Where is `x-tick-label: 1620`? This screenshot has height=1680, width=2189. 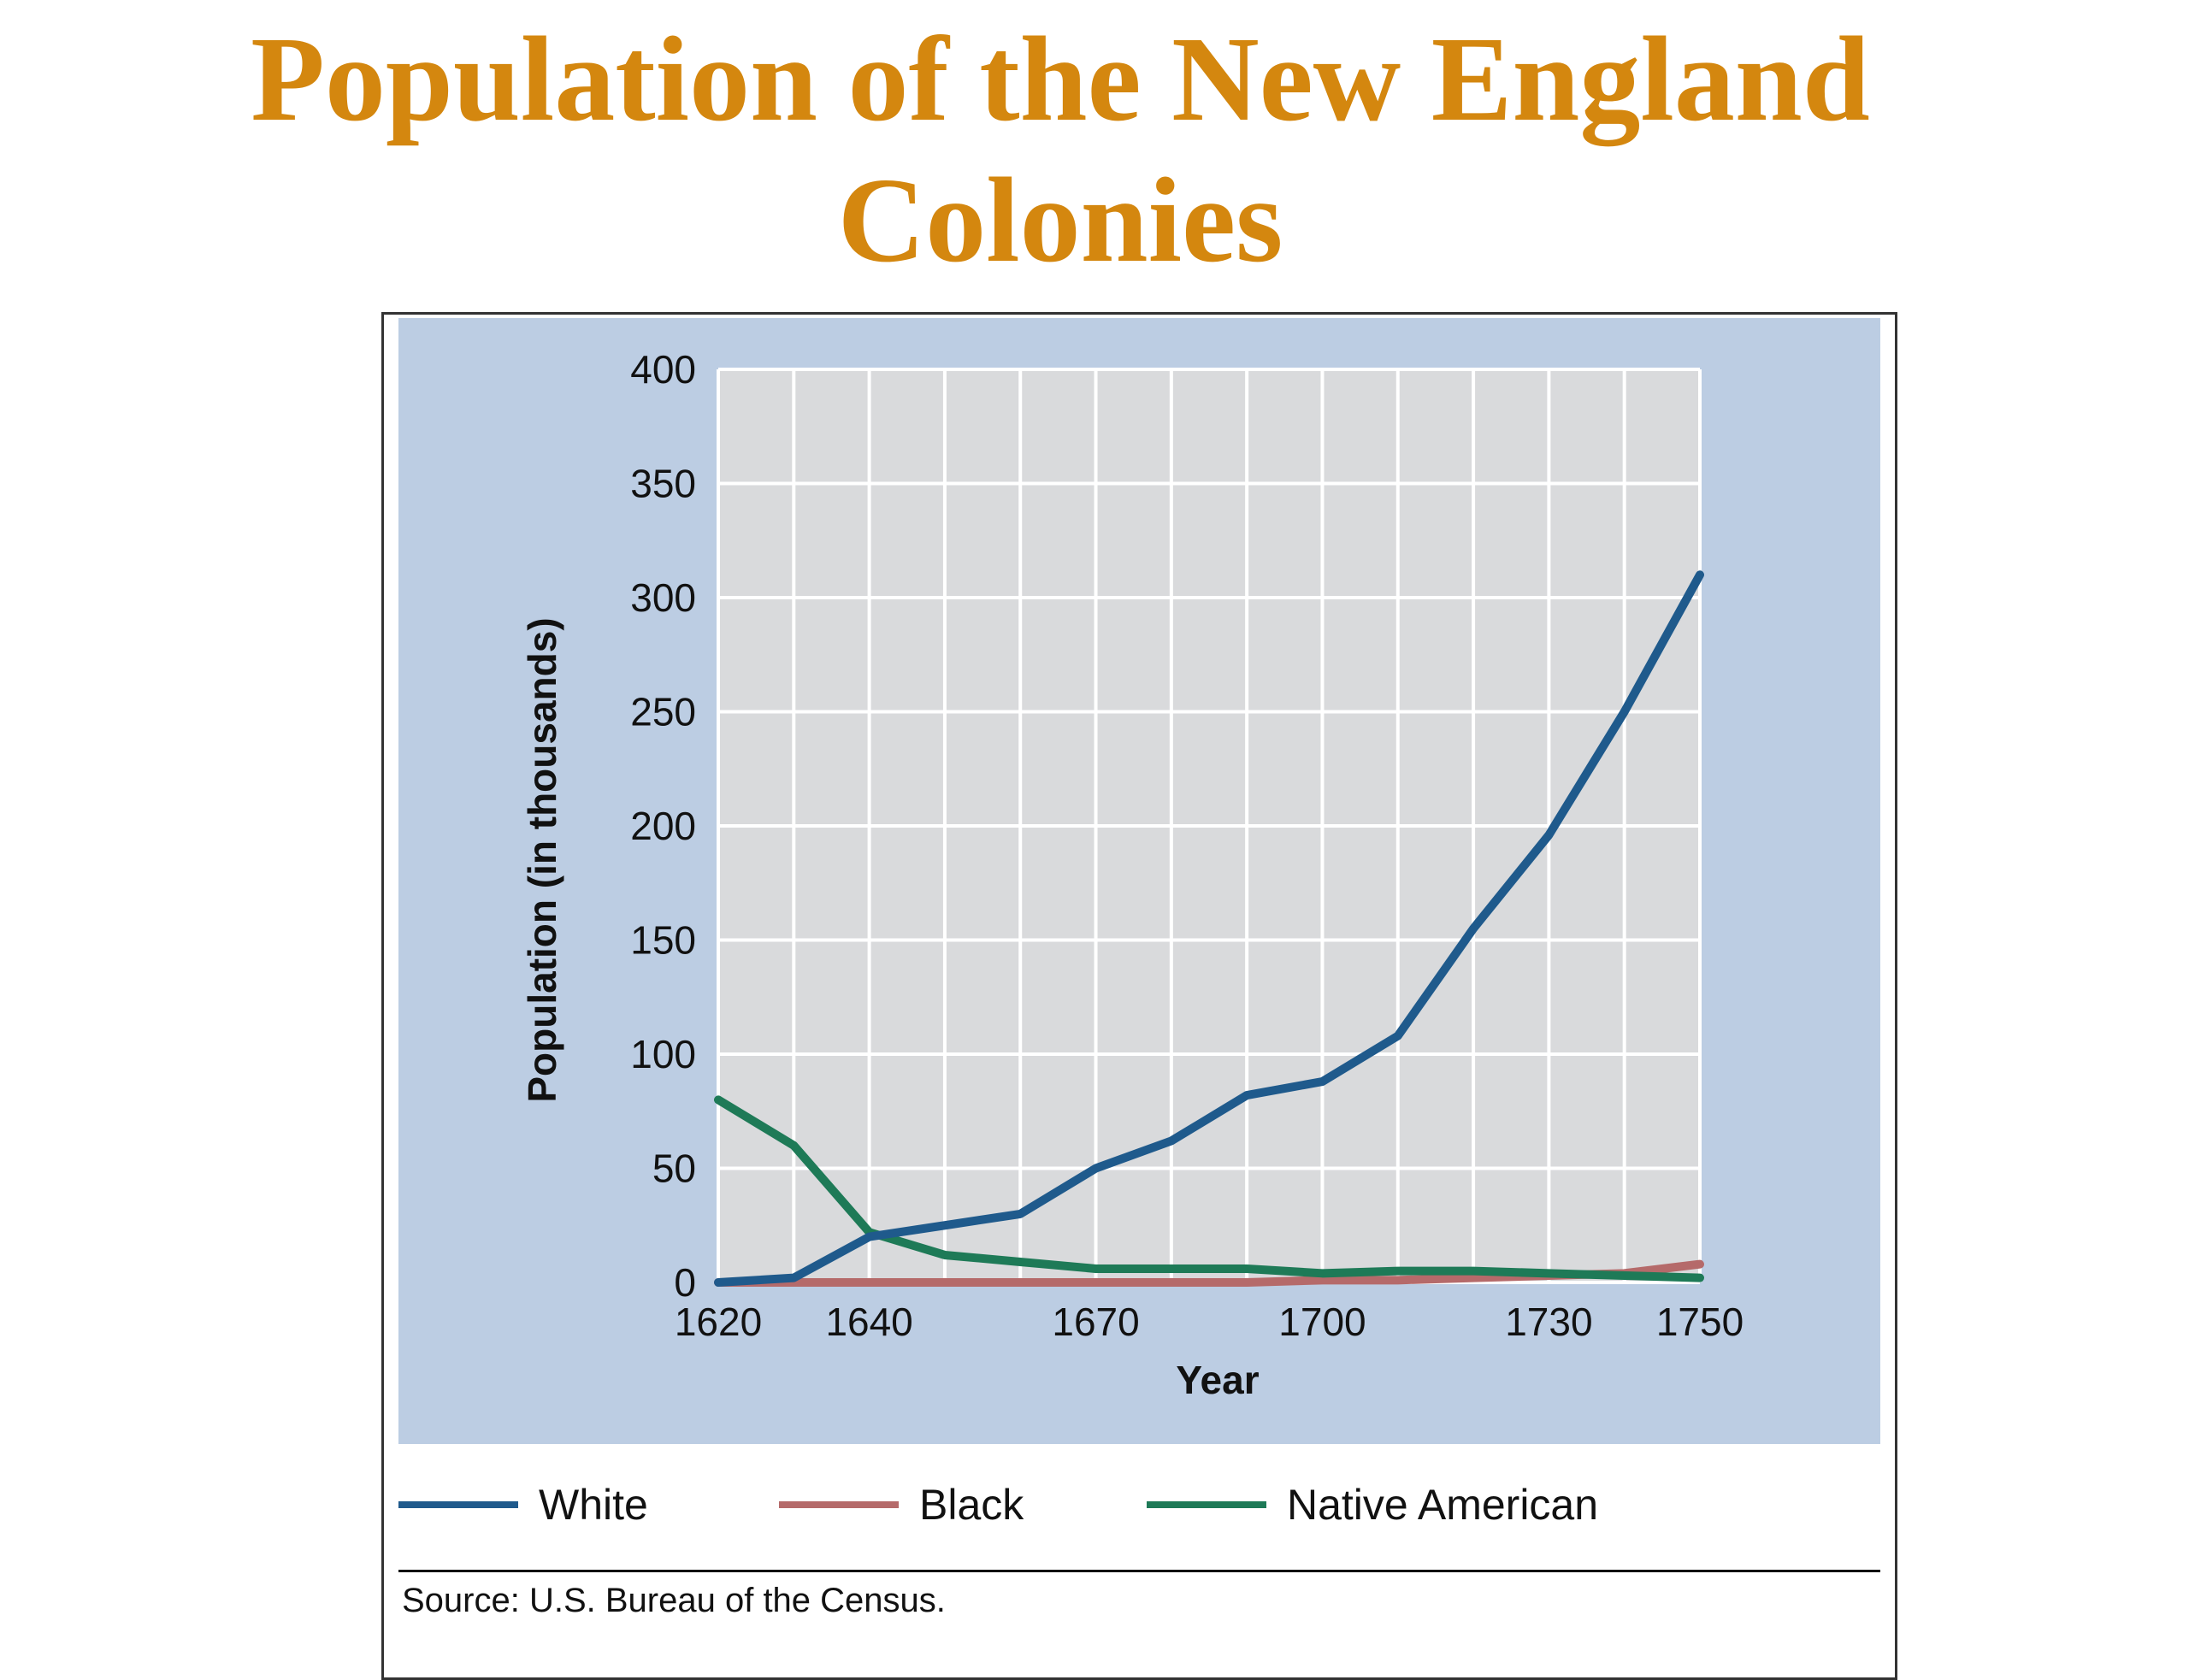
x-tick-label: 1620 is located at coordinates (718, 1322).